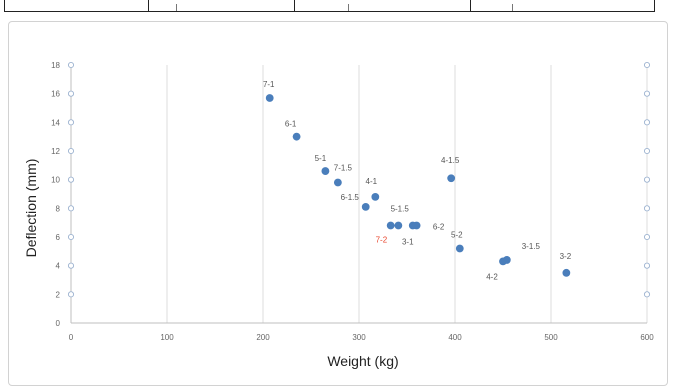  I want to click on y-tick-label: 4, so click(58, 266).